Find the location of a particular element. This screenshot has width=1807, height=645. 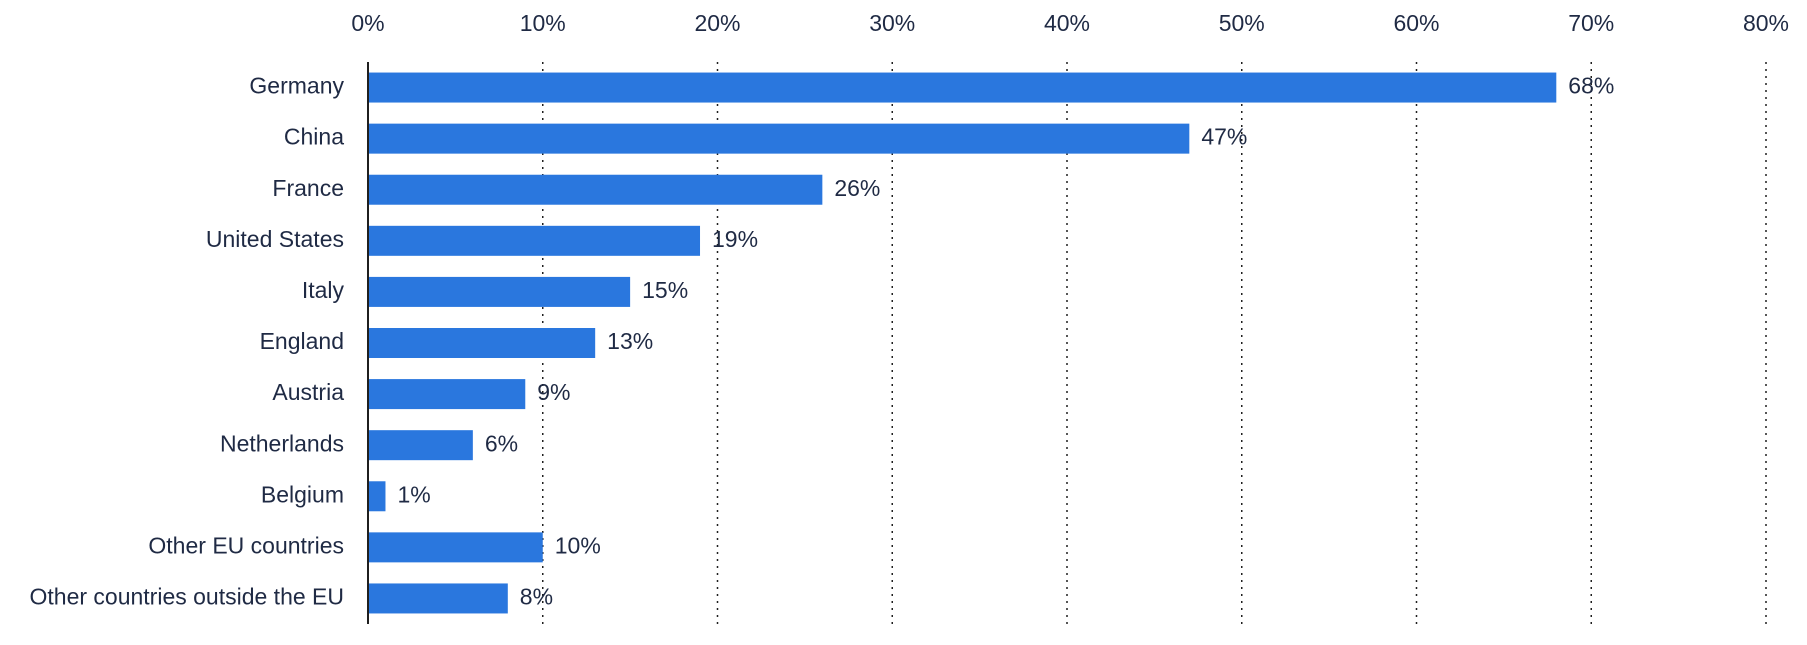

category-label: United States is located at coordinates (275, 239).